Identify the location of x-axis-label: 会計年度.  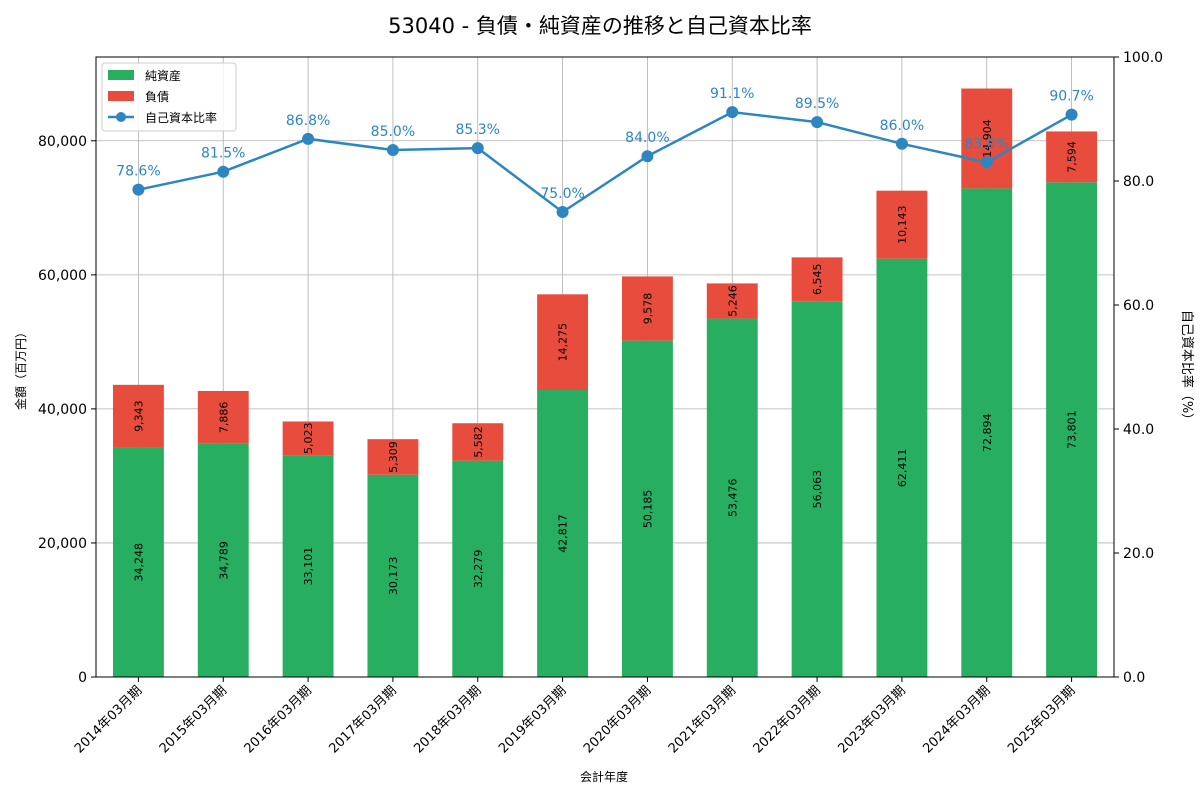
(604, 776).